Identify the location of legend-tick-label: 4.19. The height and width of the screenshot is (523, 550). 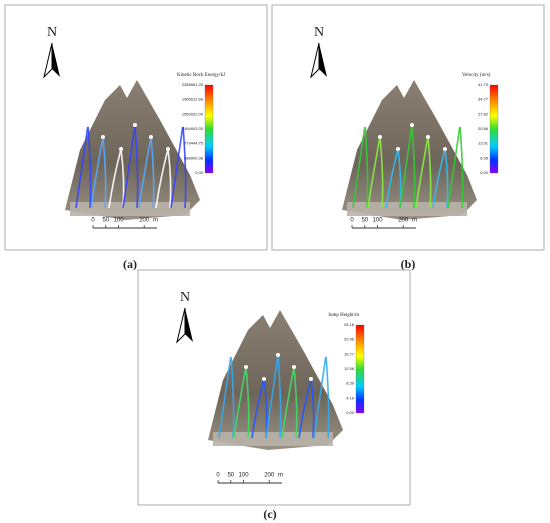
(350, 397).